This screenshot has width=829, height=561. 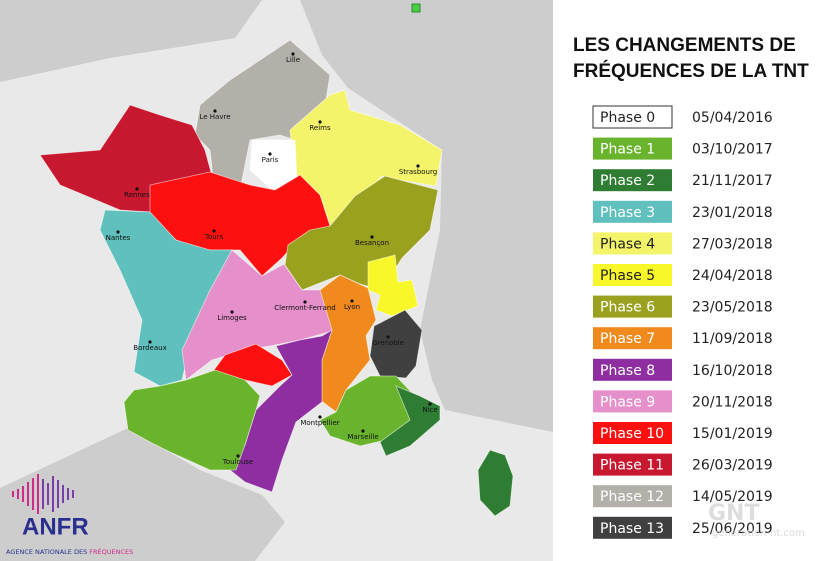 I want to click on city-label: Grenoble, so click(x=388, y=343).